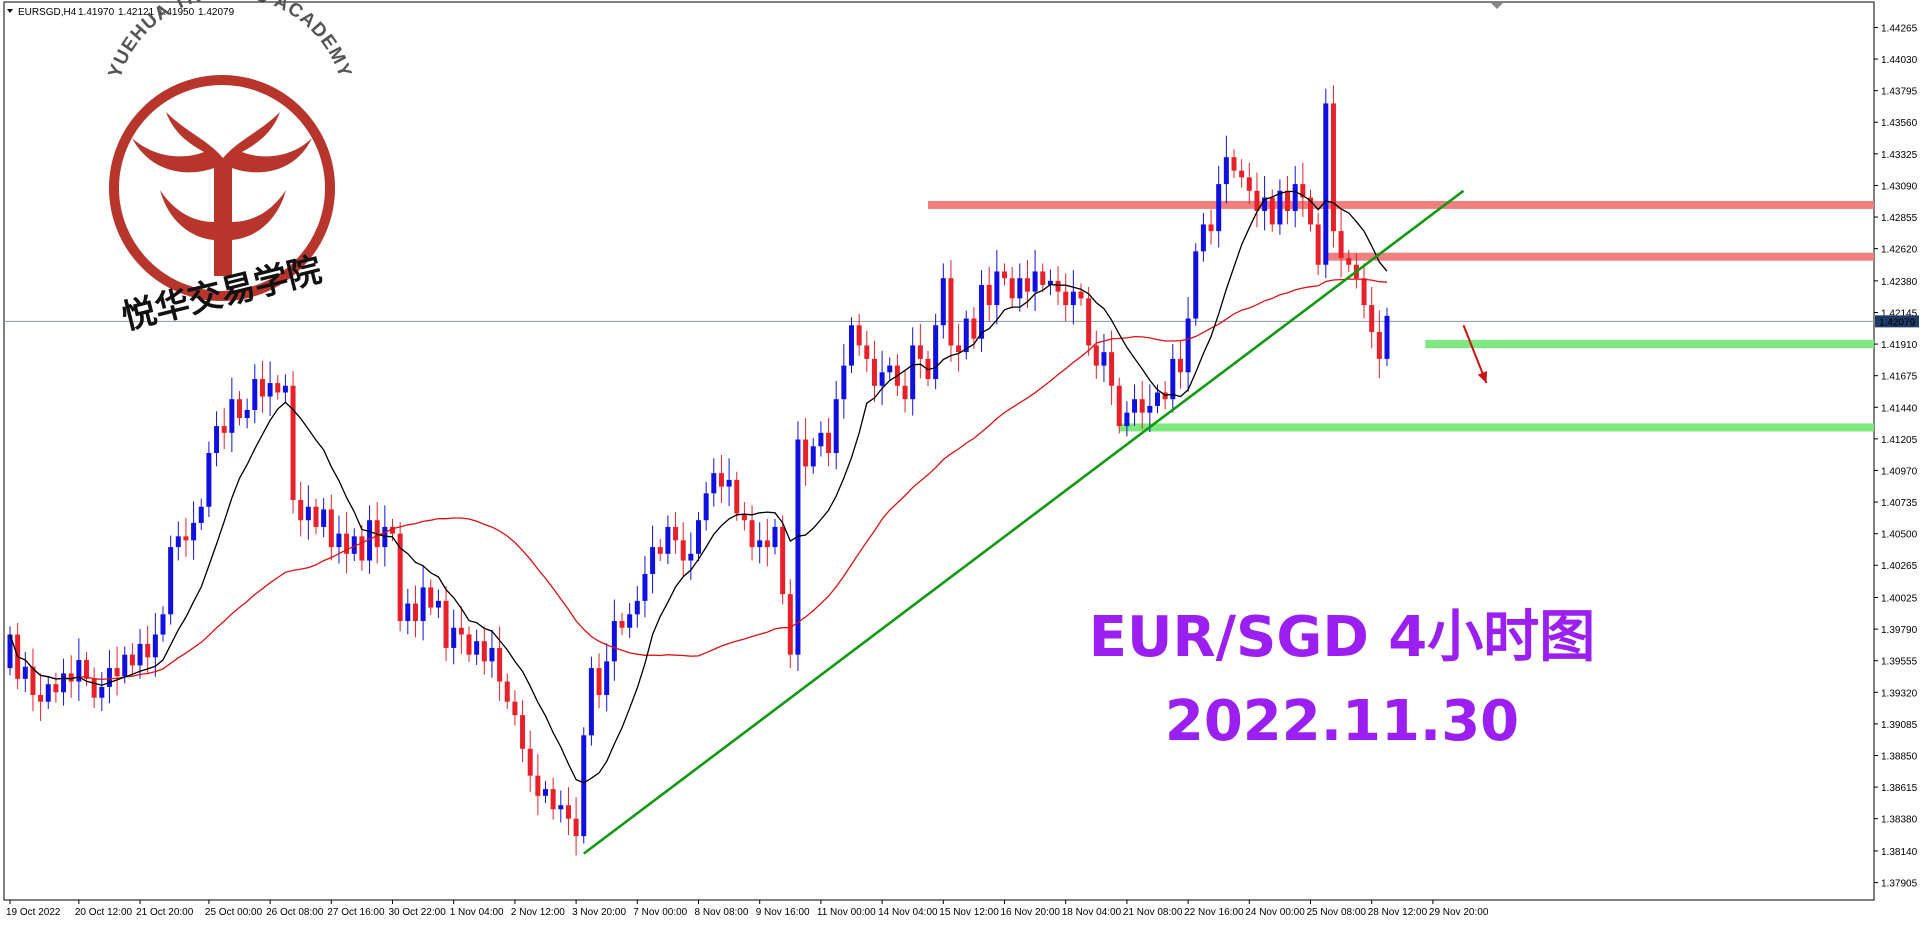  What do you see at coordinates (47, 12) in the screenshot?
I see `header-symbol: EURSGD,H4` at bounding box center [47, 12].